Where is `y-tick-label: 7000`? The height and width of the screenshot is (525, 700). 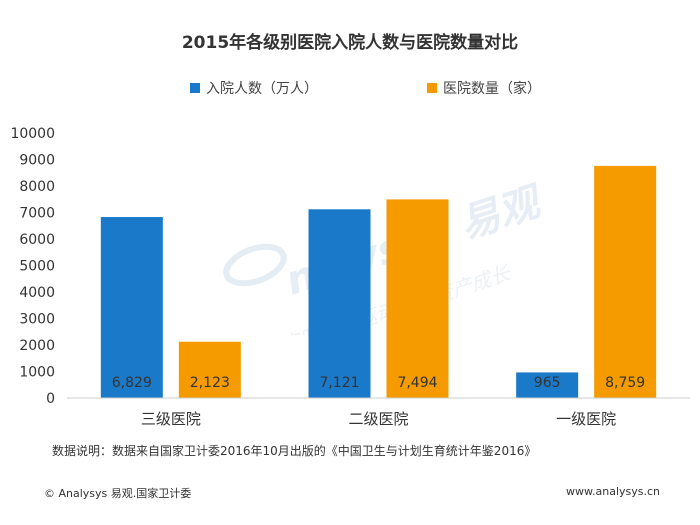 y-tick-label: 7000 is located at coordinates (37, 214).